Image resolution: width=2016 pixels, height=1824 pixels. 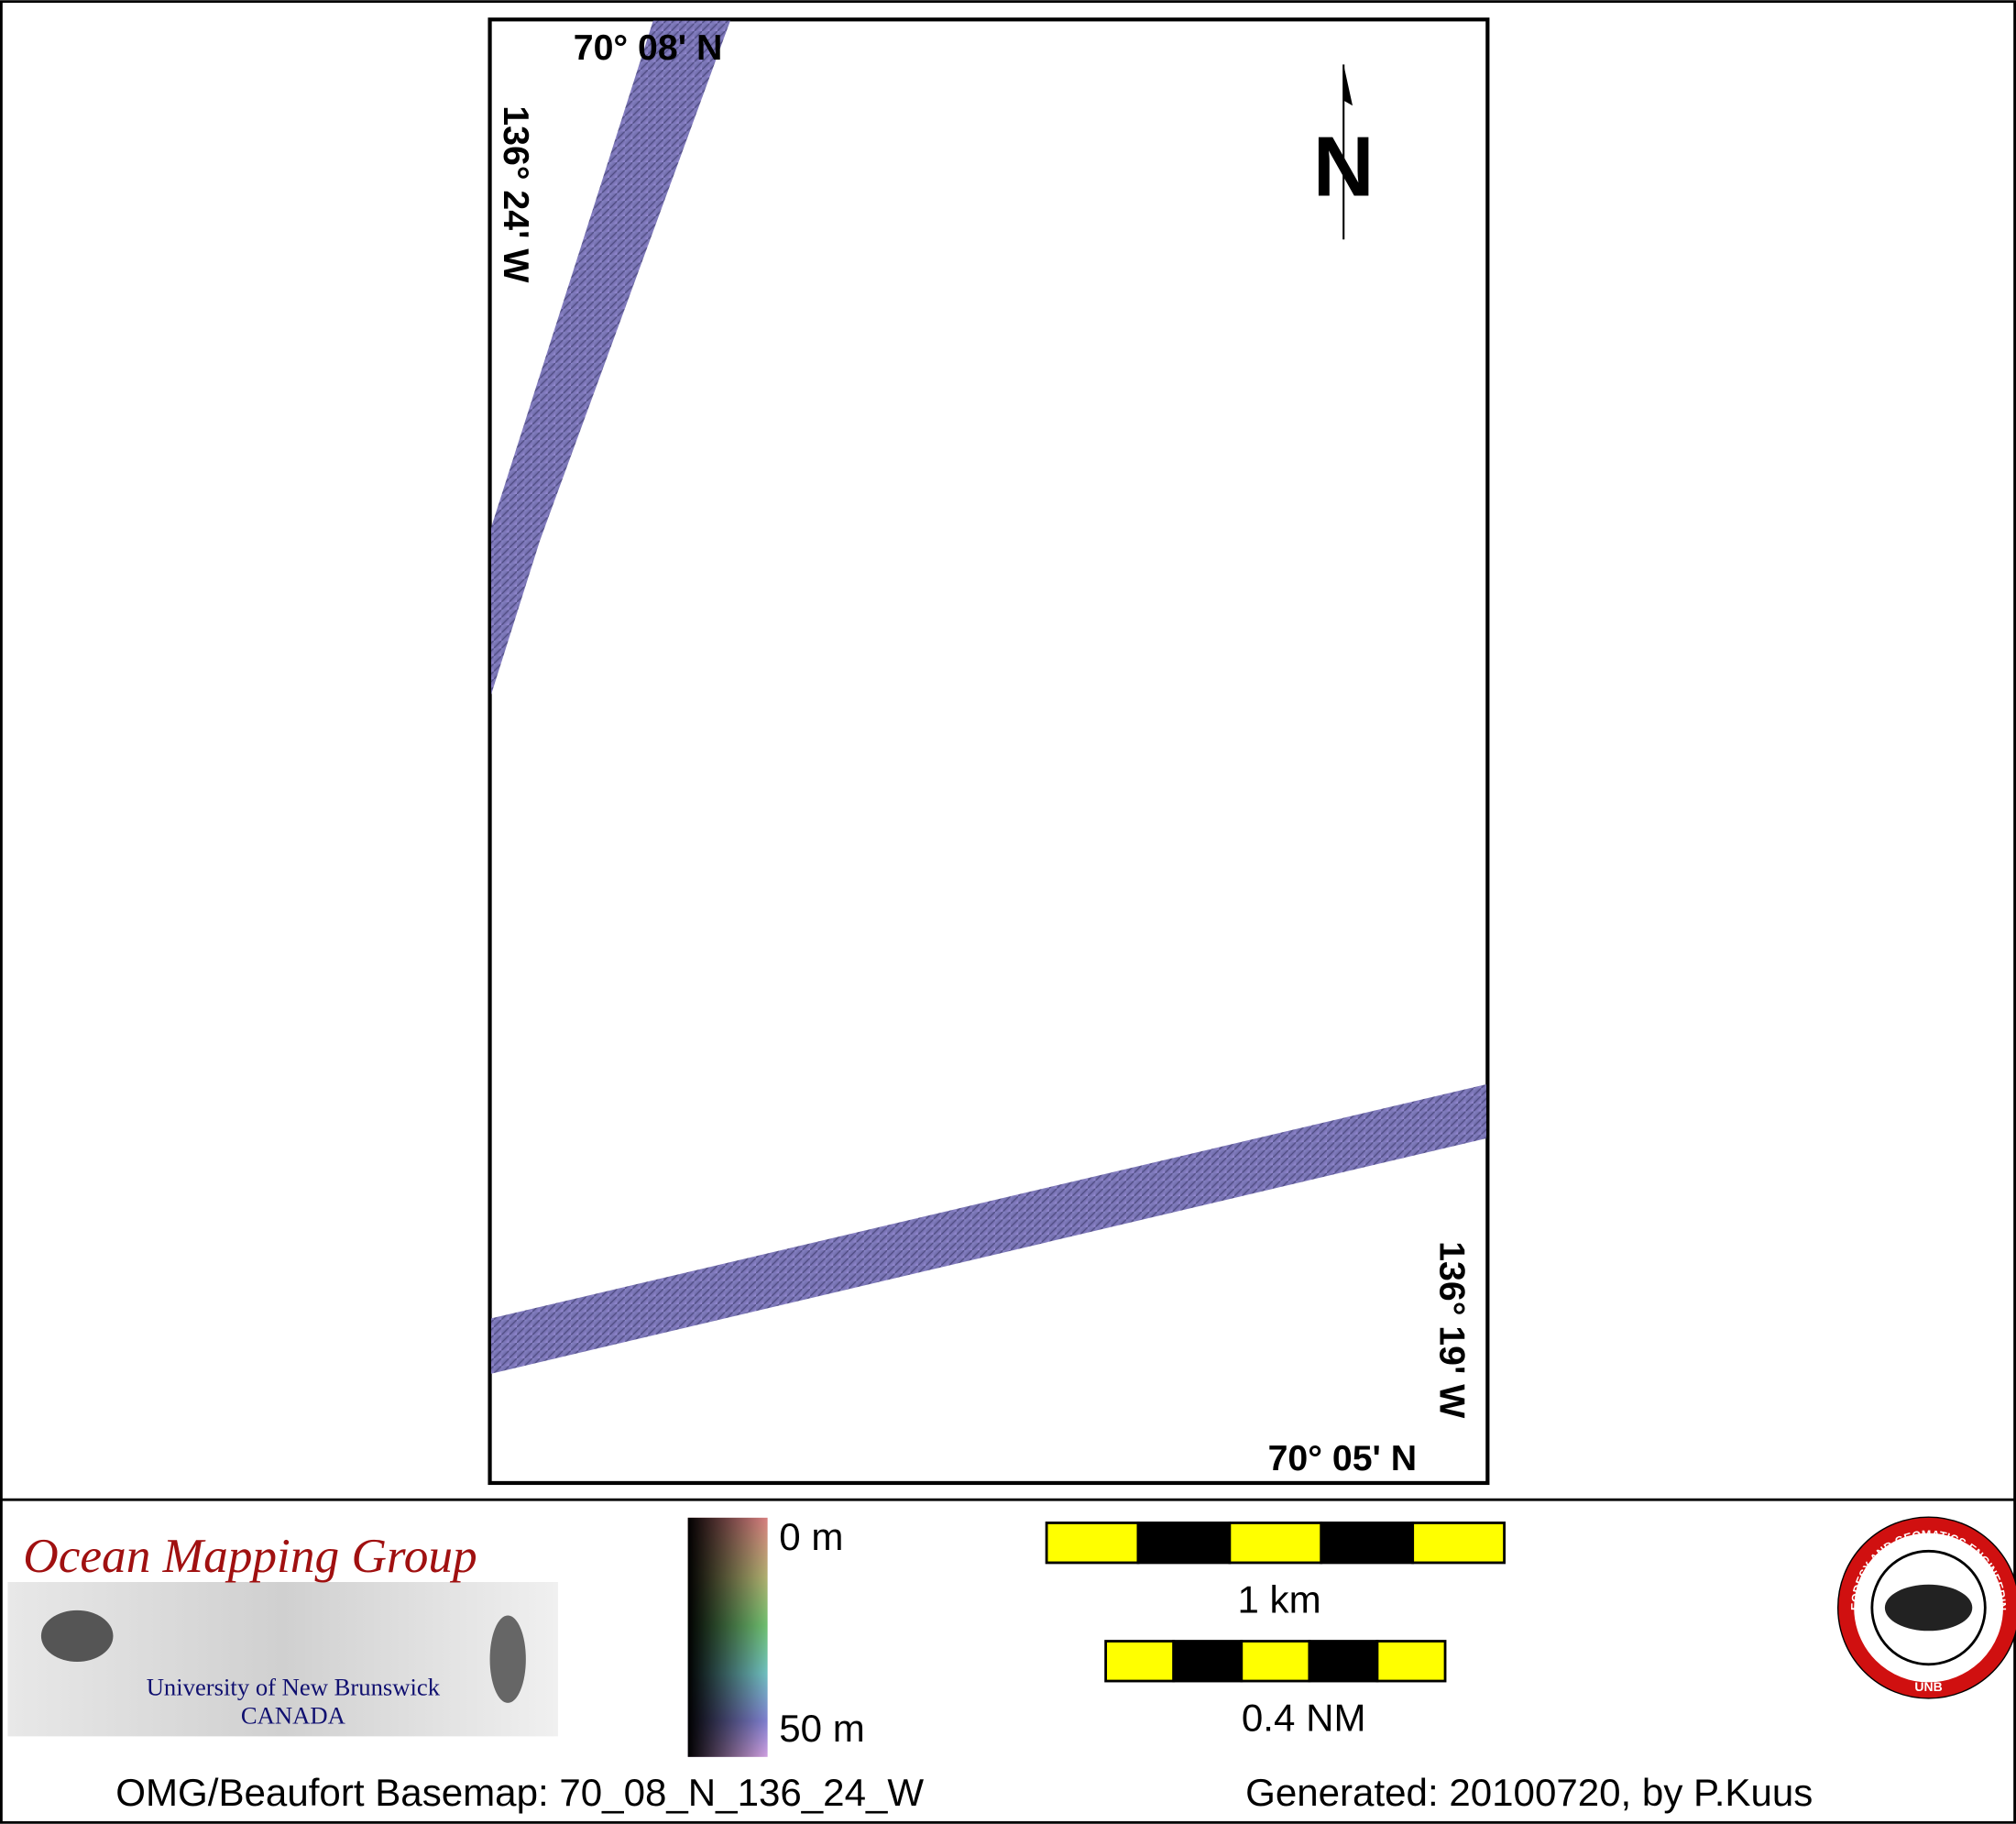 What do you see at coordinates (822, 1728) in the screenshot?
I see `colorbar-label: 50 m` at bounding box center [822, 1728].